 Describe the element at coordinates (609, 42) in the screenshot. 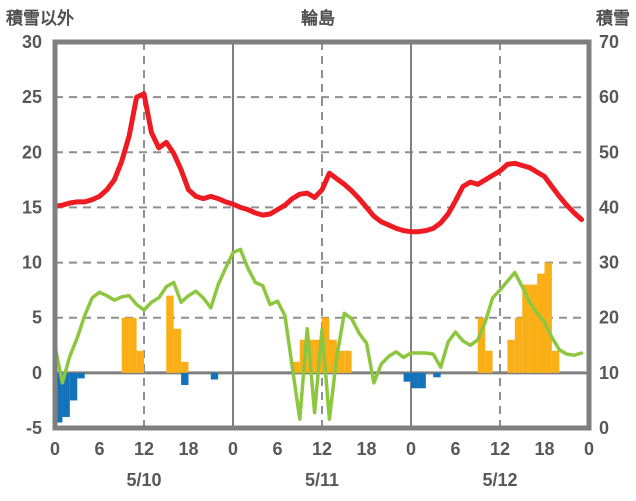

I see `right-axis-tick-label: 70` at that location.